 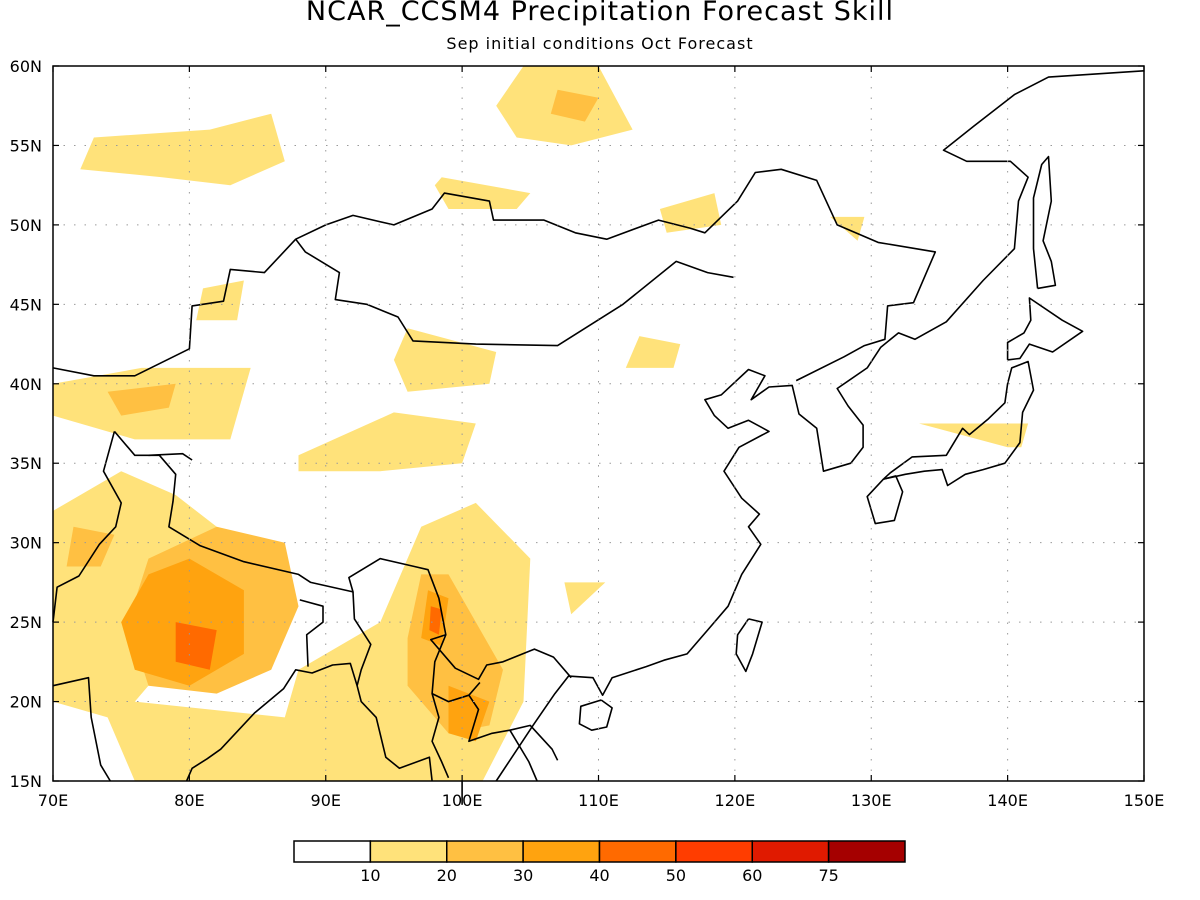 What do you see at coordinates (600, 13) in the screenshot?
I see `map-title: NCAR_CCSM4 Precipitation Forecast Skill` at bounding box center [600, 13].